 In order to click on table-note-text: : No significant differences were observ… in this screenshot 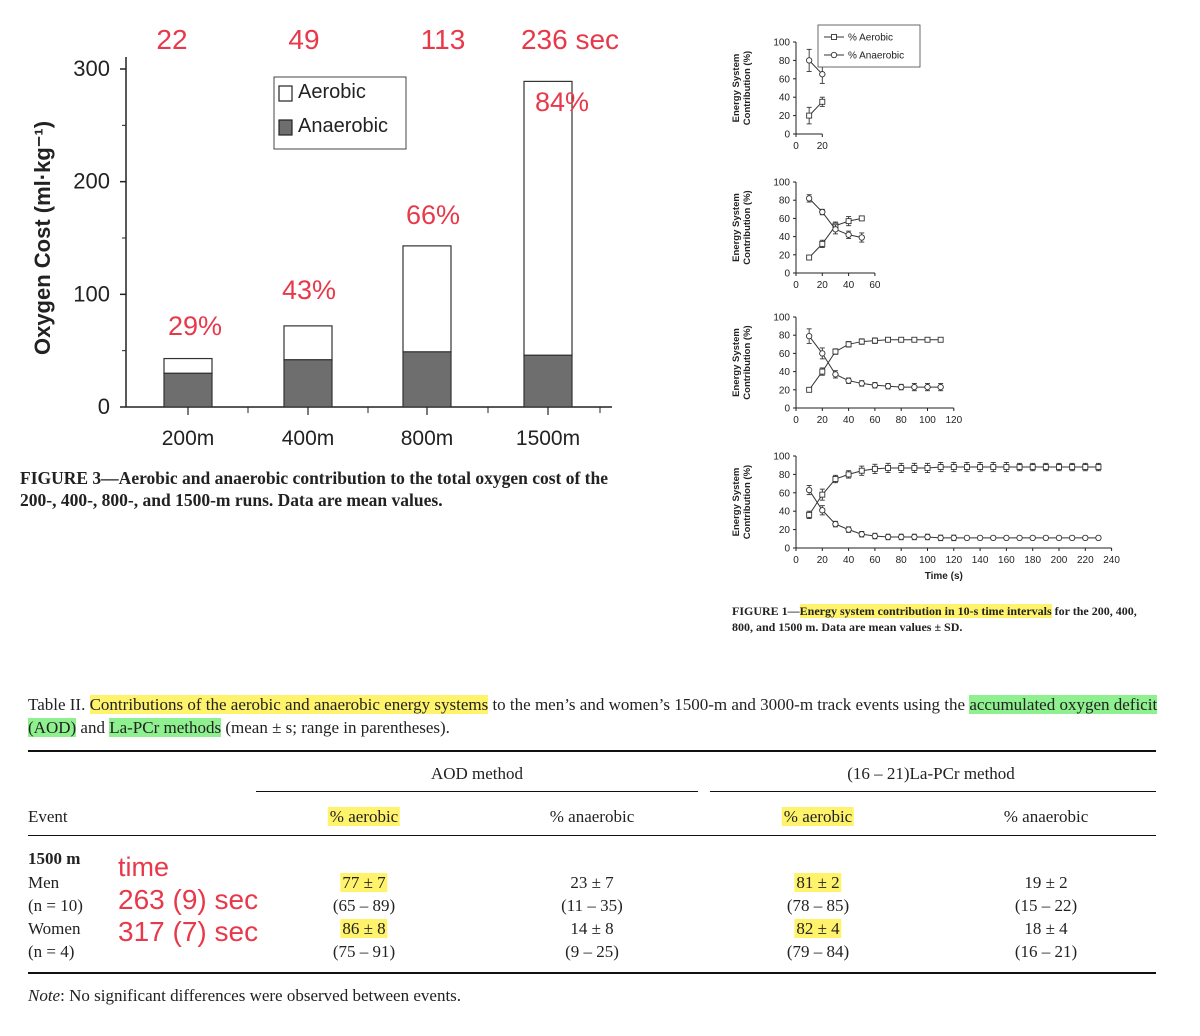, I will do `click(261, 995)`.